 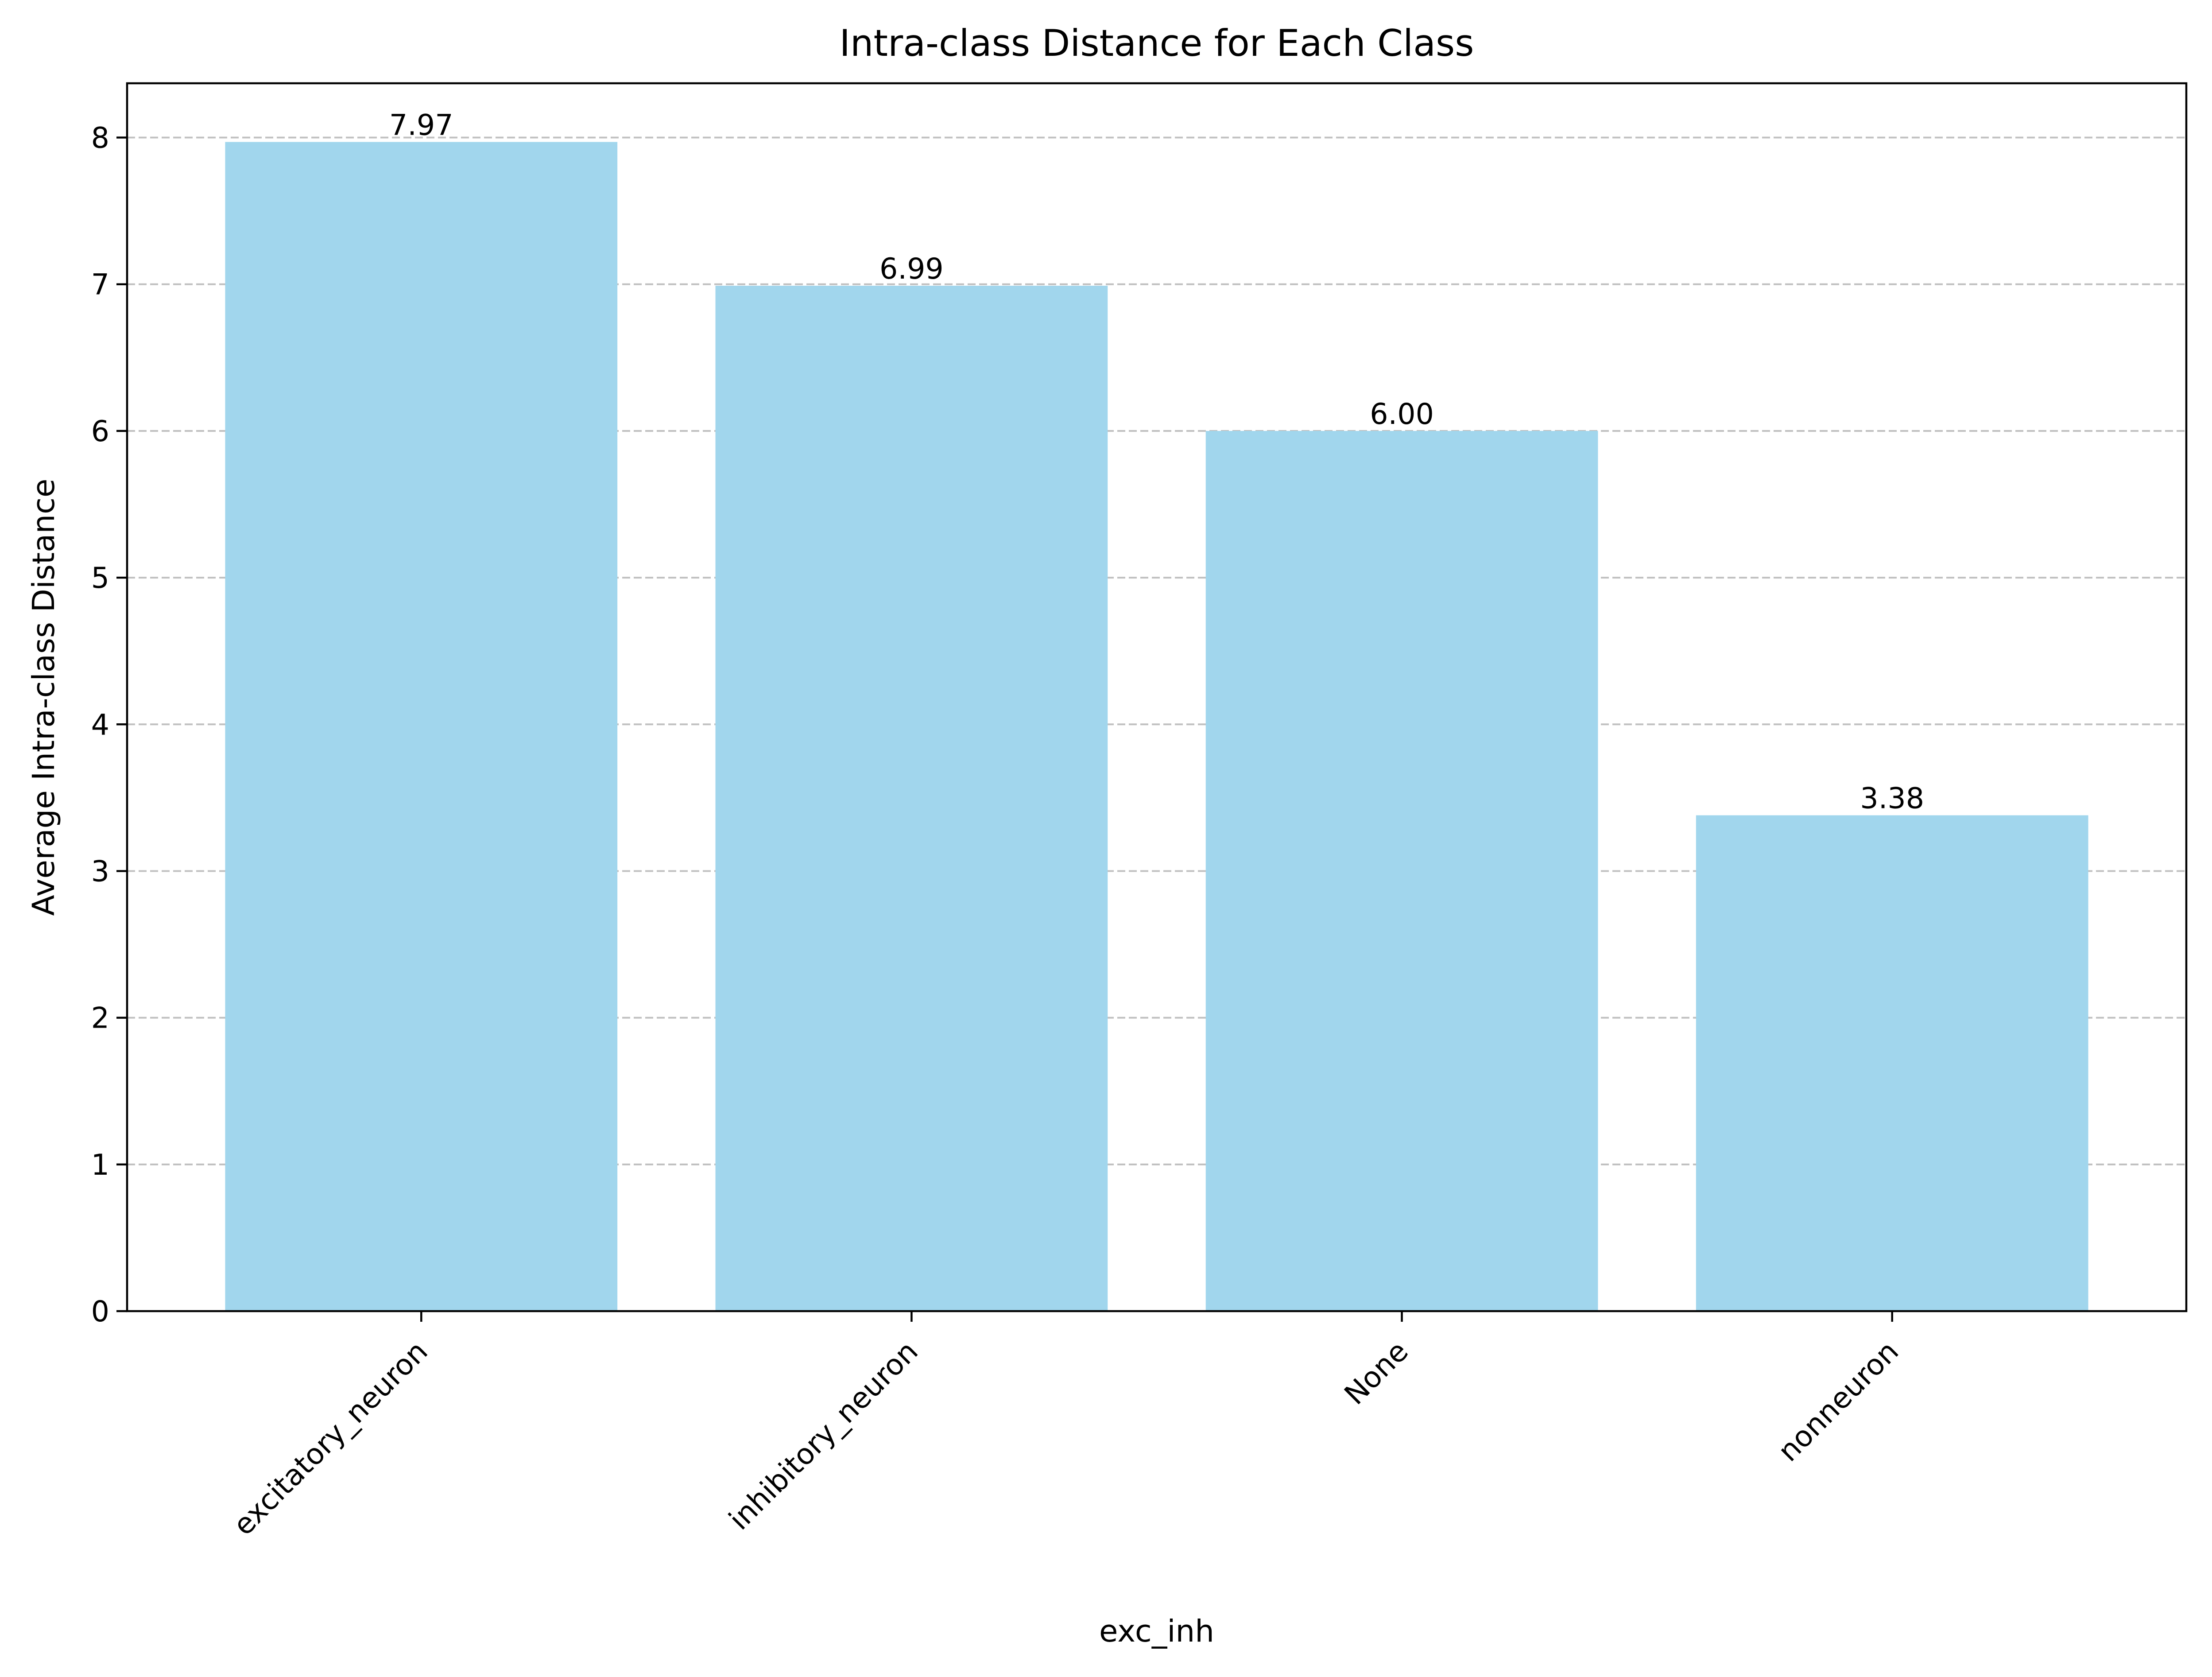 What do you see at coordinates (1892, 798) in the screenshot?
I see `bar-value-label: 3.38` at bounding box center [1892, 798].